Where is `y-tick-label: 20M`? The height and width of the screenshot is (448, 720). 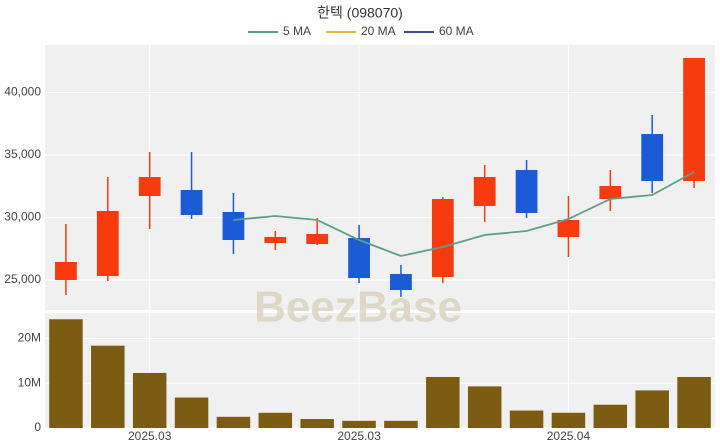 y-tick-label: 20M is located at coordinates (29, 338).